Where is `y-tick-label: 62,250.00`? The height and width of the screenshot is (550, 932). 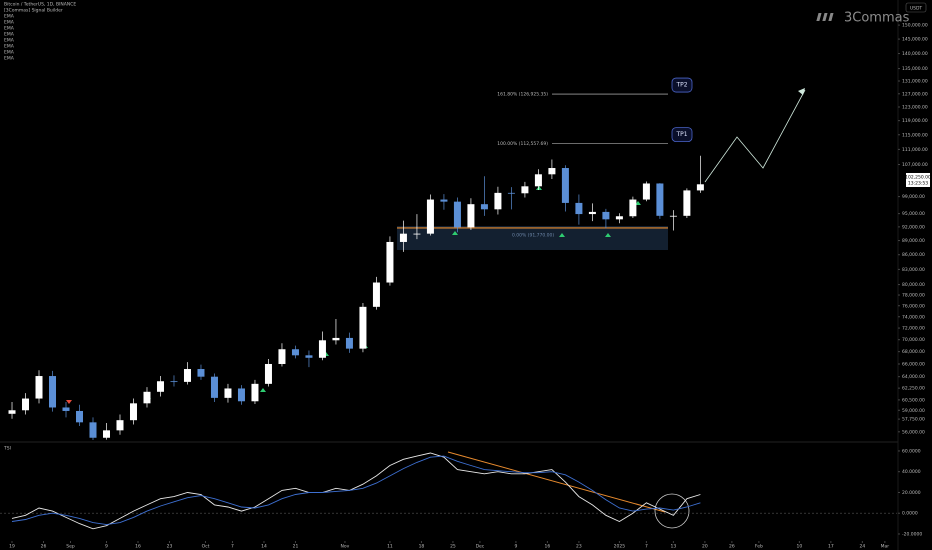
y-tick-label: 62,250.00 is located at coordinates (913, 389).